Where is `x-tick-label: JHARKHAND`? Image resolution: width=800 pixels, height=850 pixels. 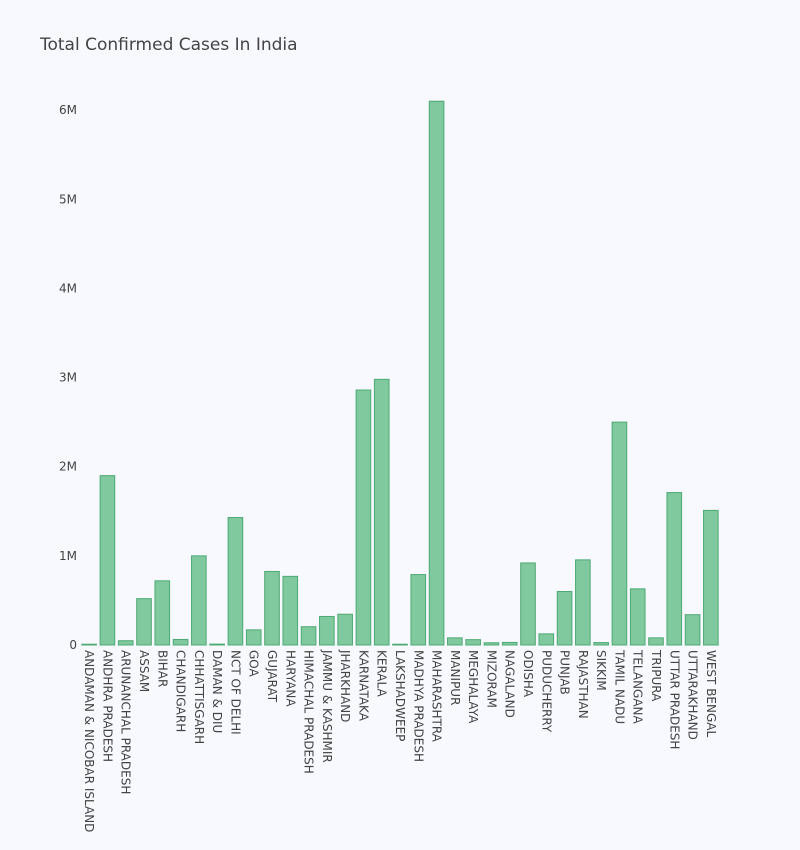 x-tick-label: JHARKHAND is located at coordinates (345, 685).